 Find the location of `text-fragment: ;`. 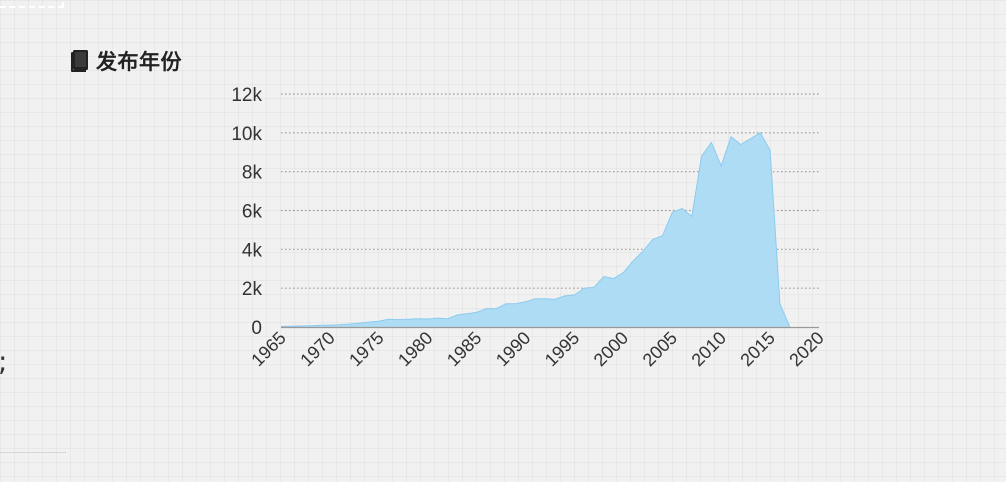

text-fragment: ; is located at coordinates (3, 362).